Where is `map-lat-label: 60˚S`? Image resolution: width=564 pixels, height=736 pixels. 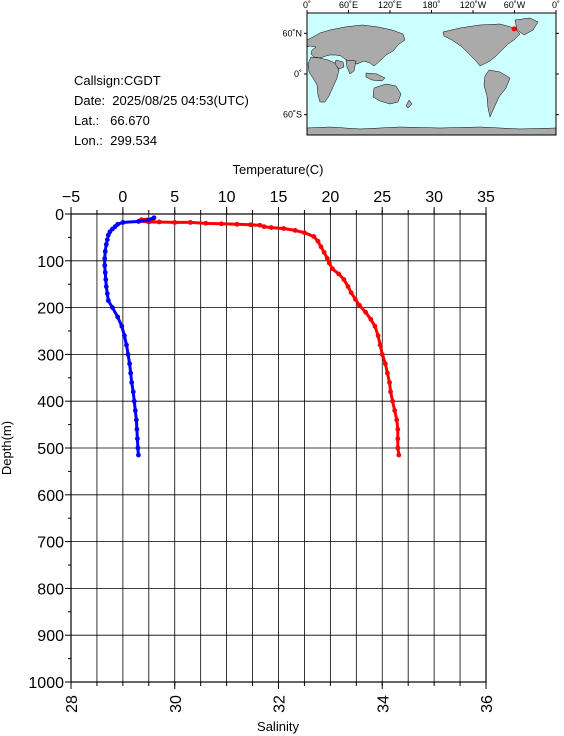
map-lat-label: 60˚S is located at coordinates (292, 115).